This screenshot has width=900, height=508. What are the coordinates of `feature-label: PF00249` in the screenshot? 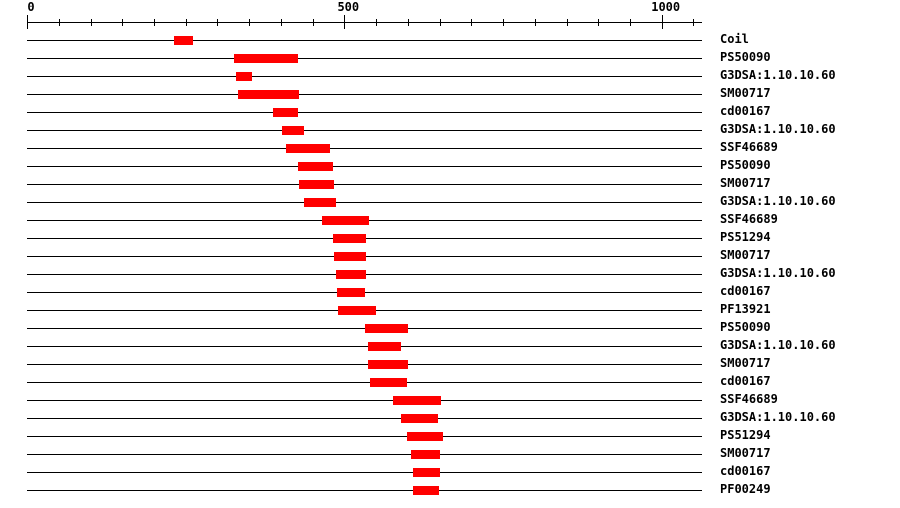 It's located at (745, 488).